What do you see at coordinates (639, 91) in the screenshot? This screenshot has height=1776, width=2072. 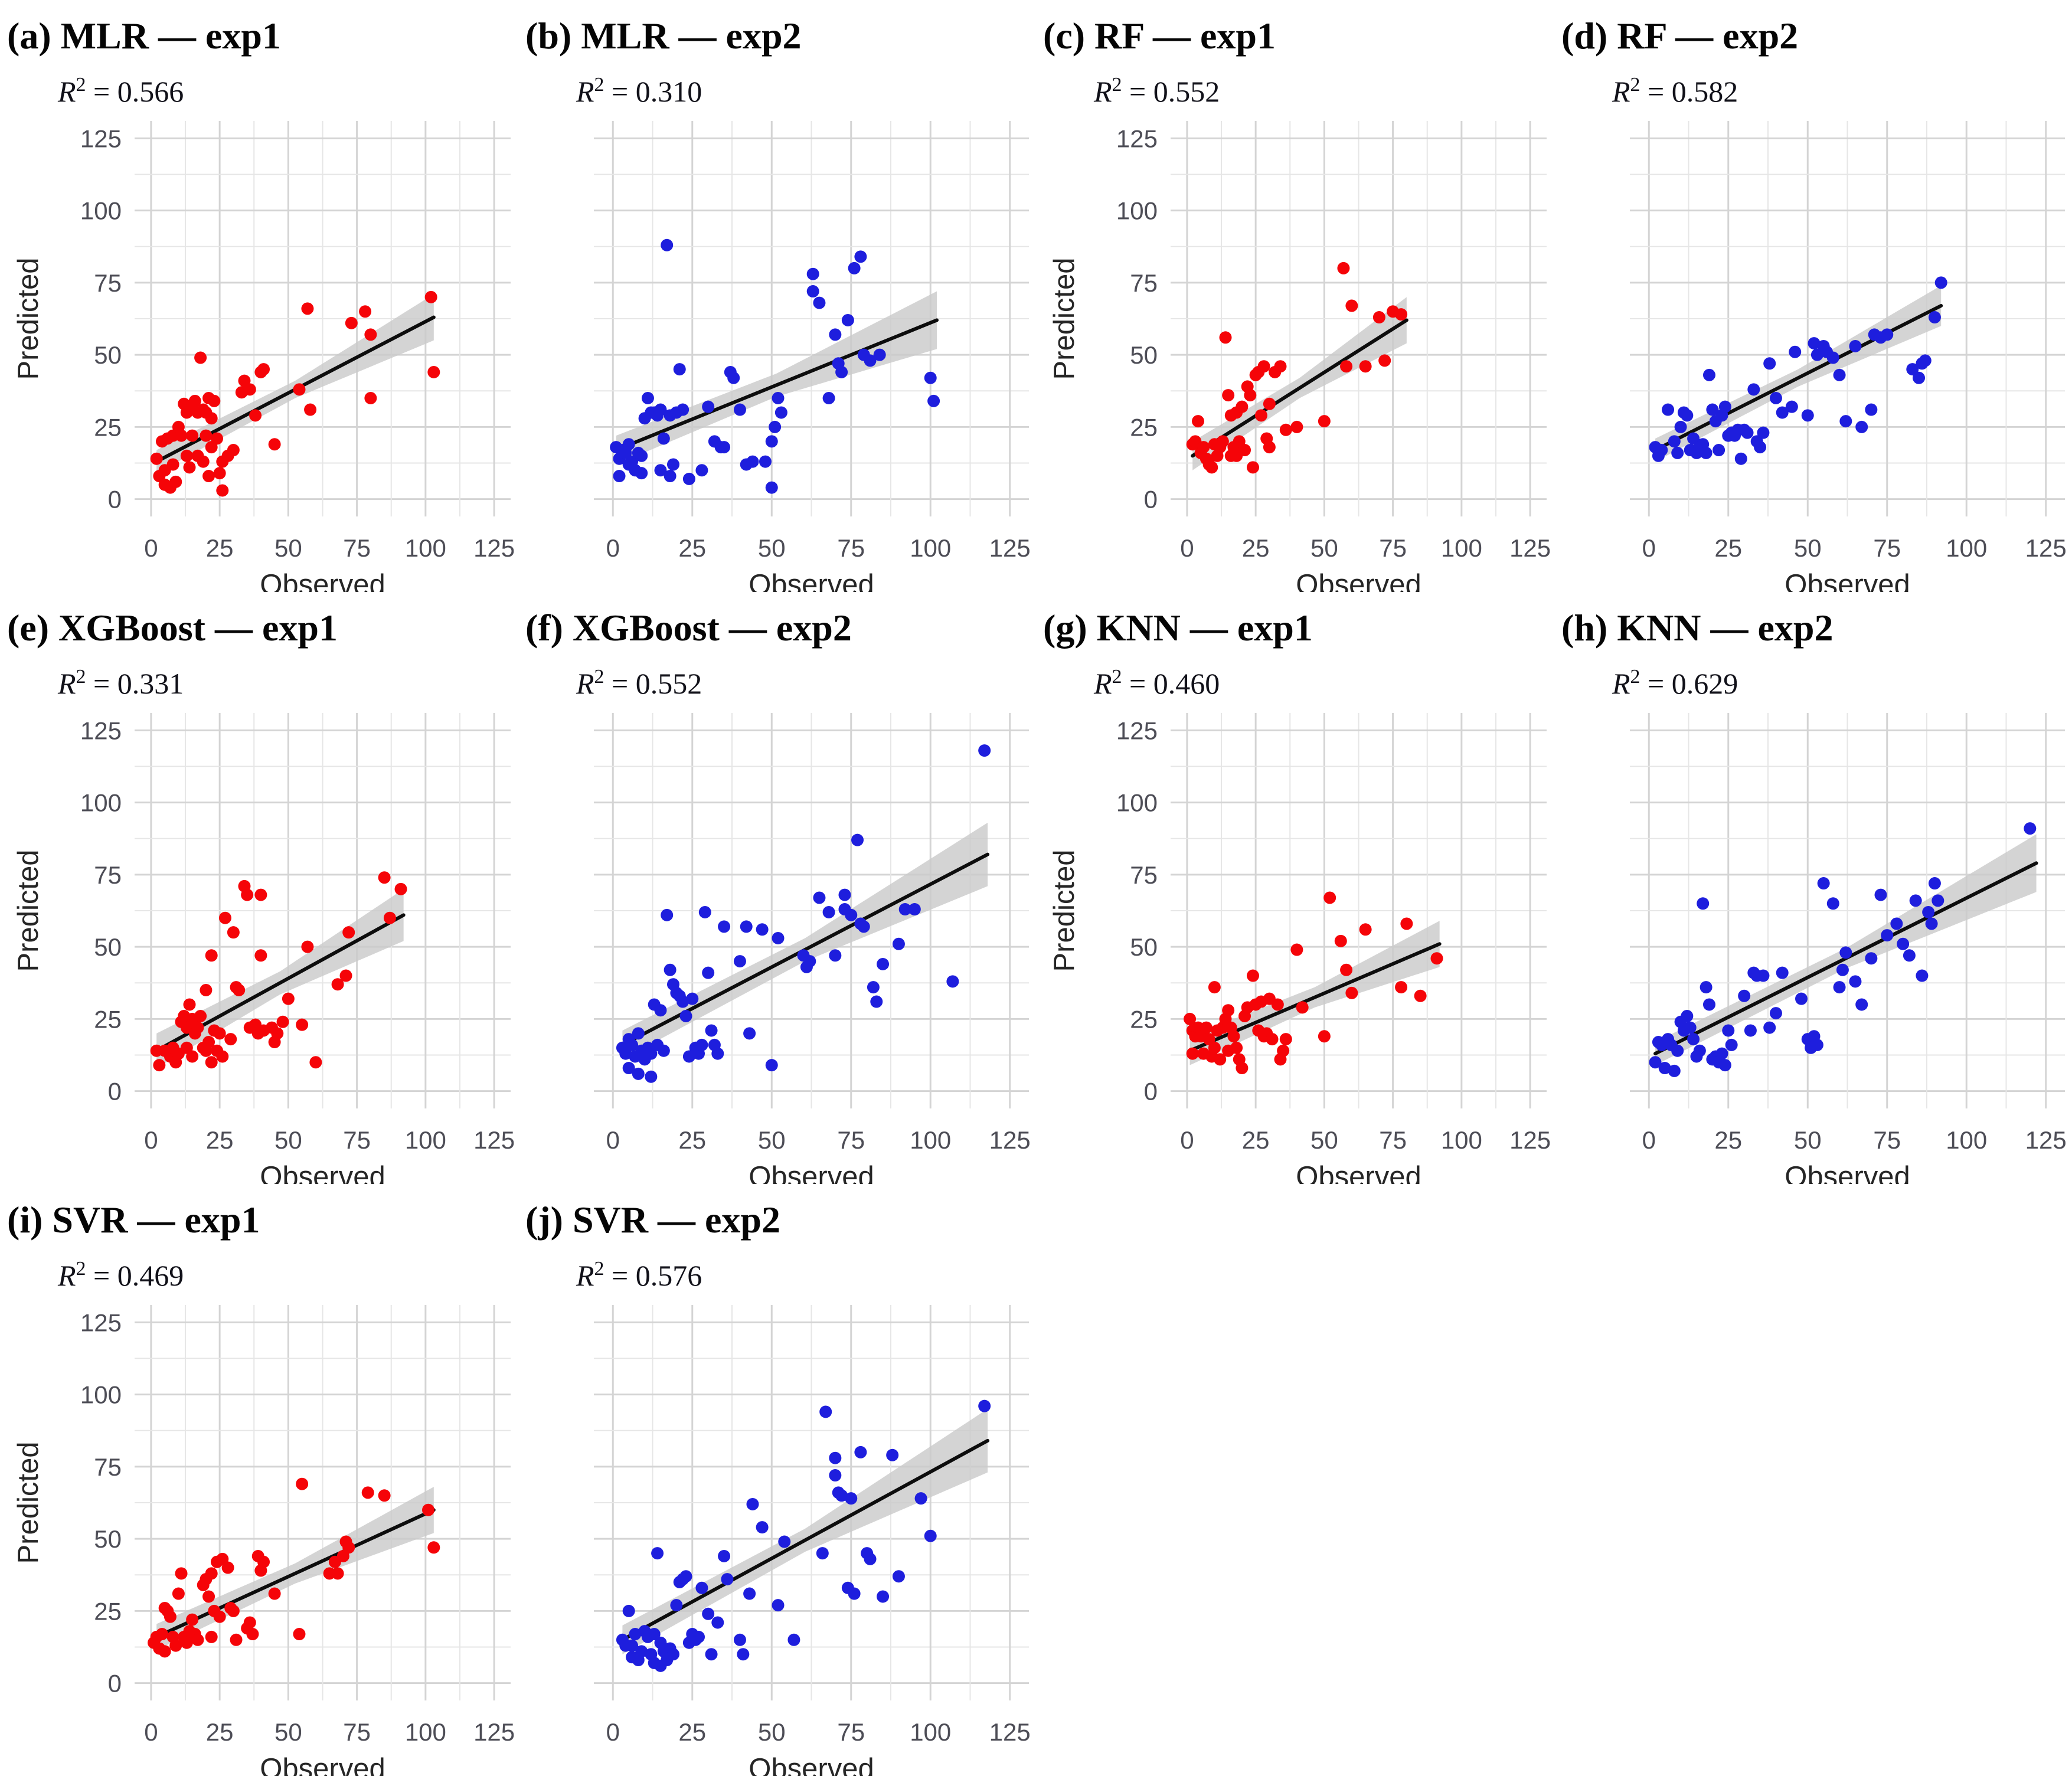 I see `panel-r2-label: R2 = 0.310` at bounding box center [639, 91].